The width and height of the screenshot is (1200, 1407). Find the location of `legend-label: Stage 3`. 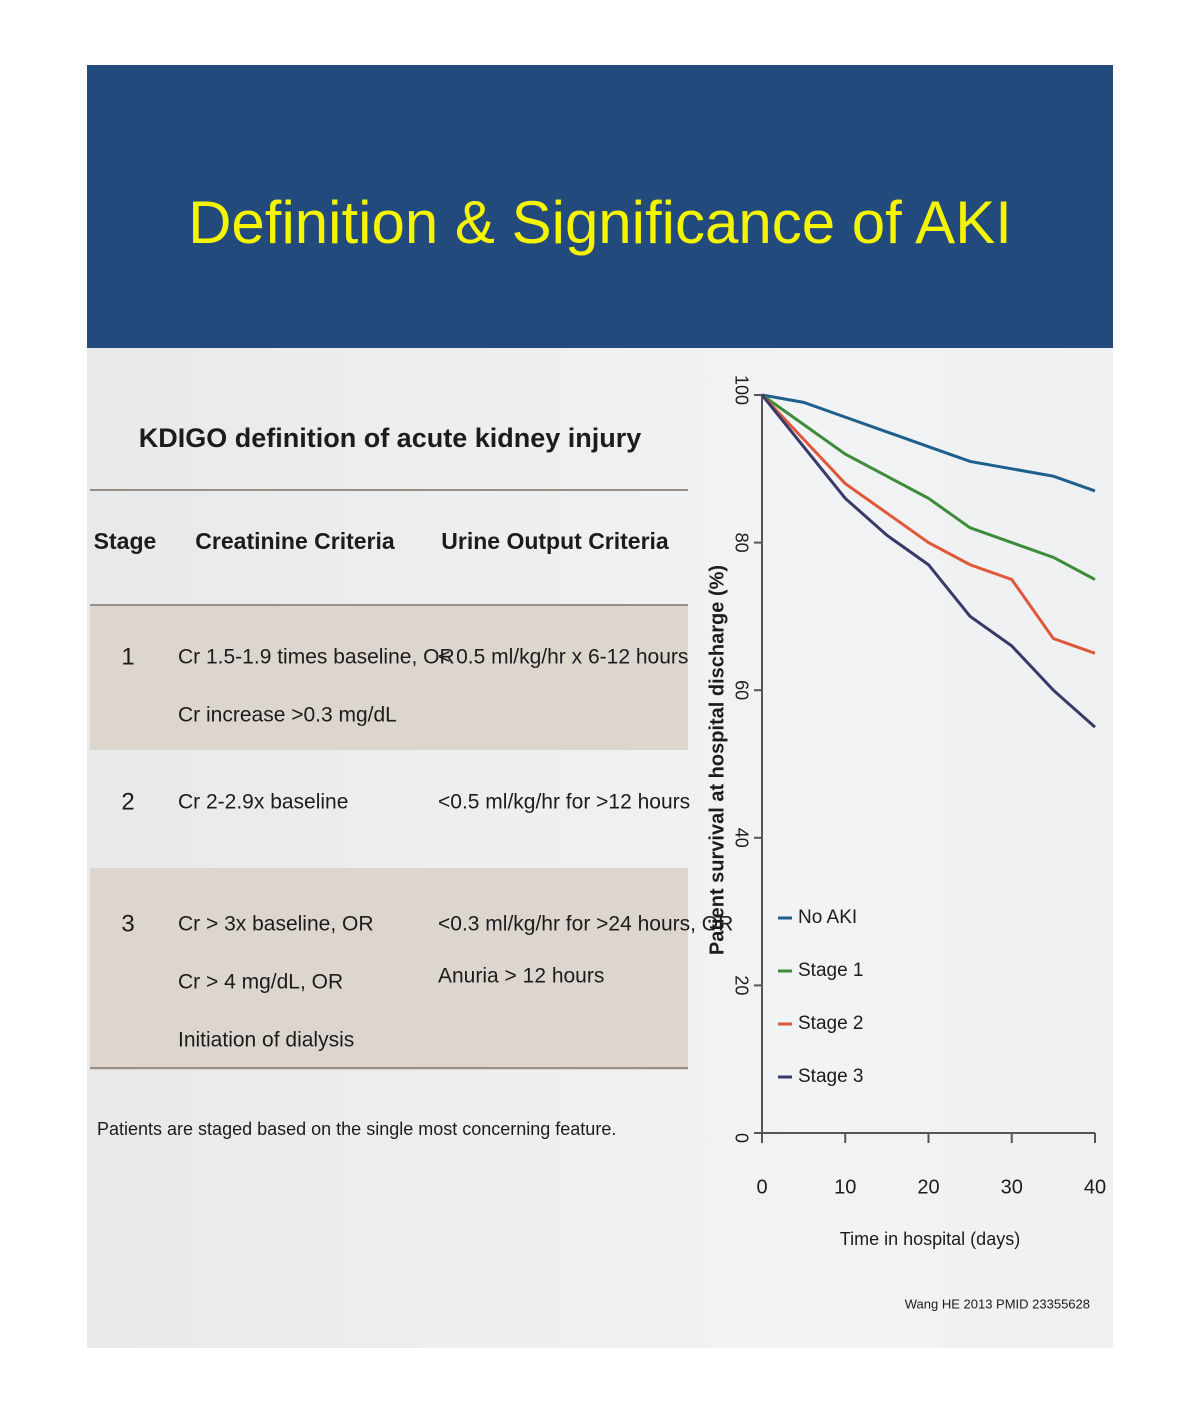

legend-label: Stage 3 is located at coordinates (831, 1076).